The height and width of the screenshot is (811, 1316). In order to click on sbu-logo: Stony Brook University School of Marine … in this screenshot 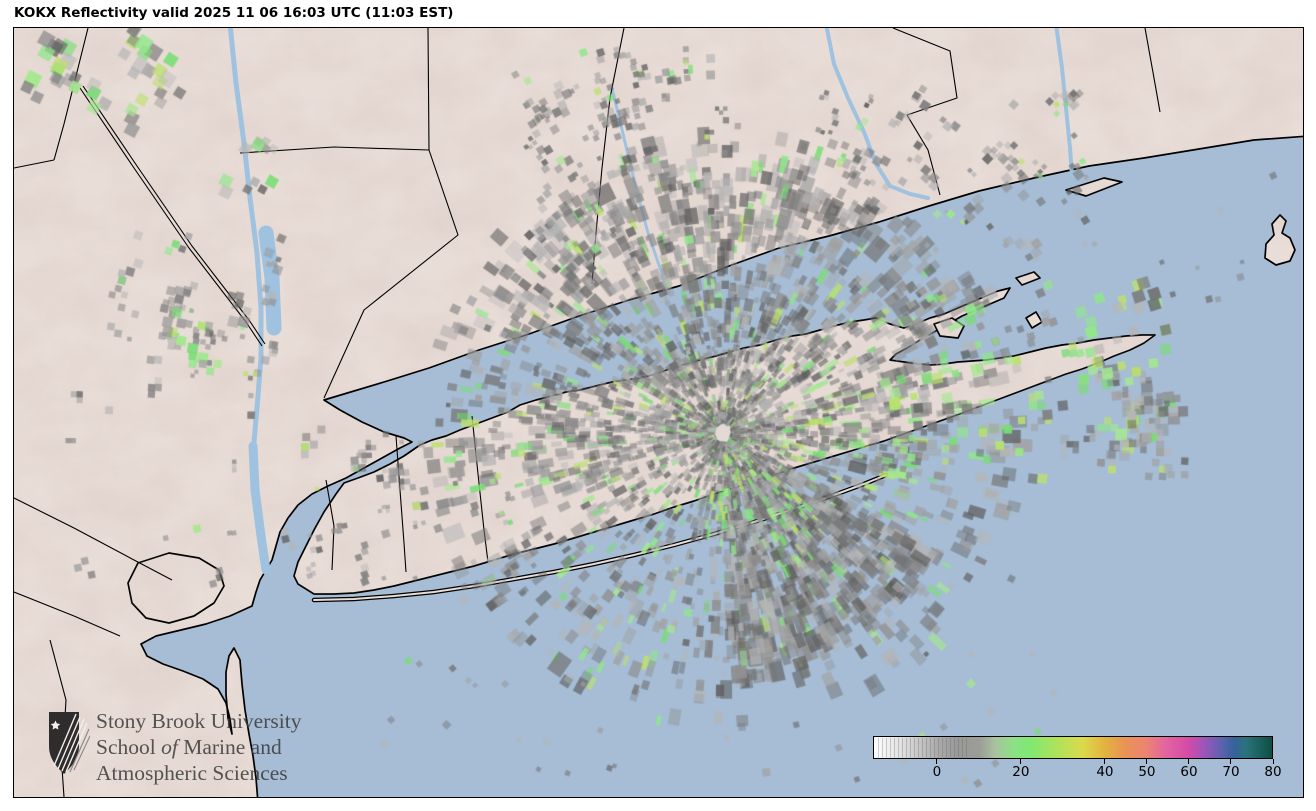, I will do `click(173, 747)`.